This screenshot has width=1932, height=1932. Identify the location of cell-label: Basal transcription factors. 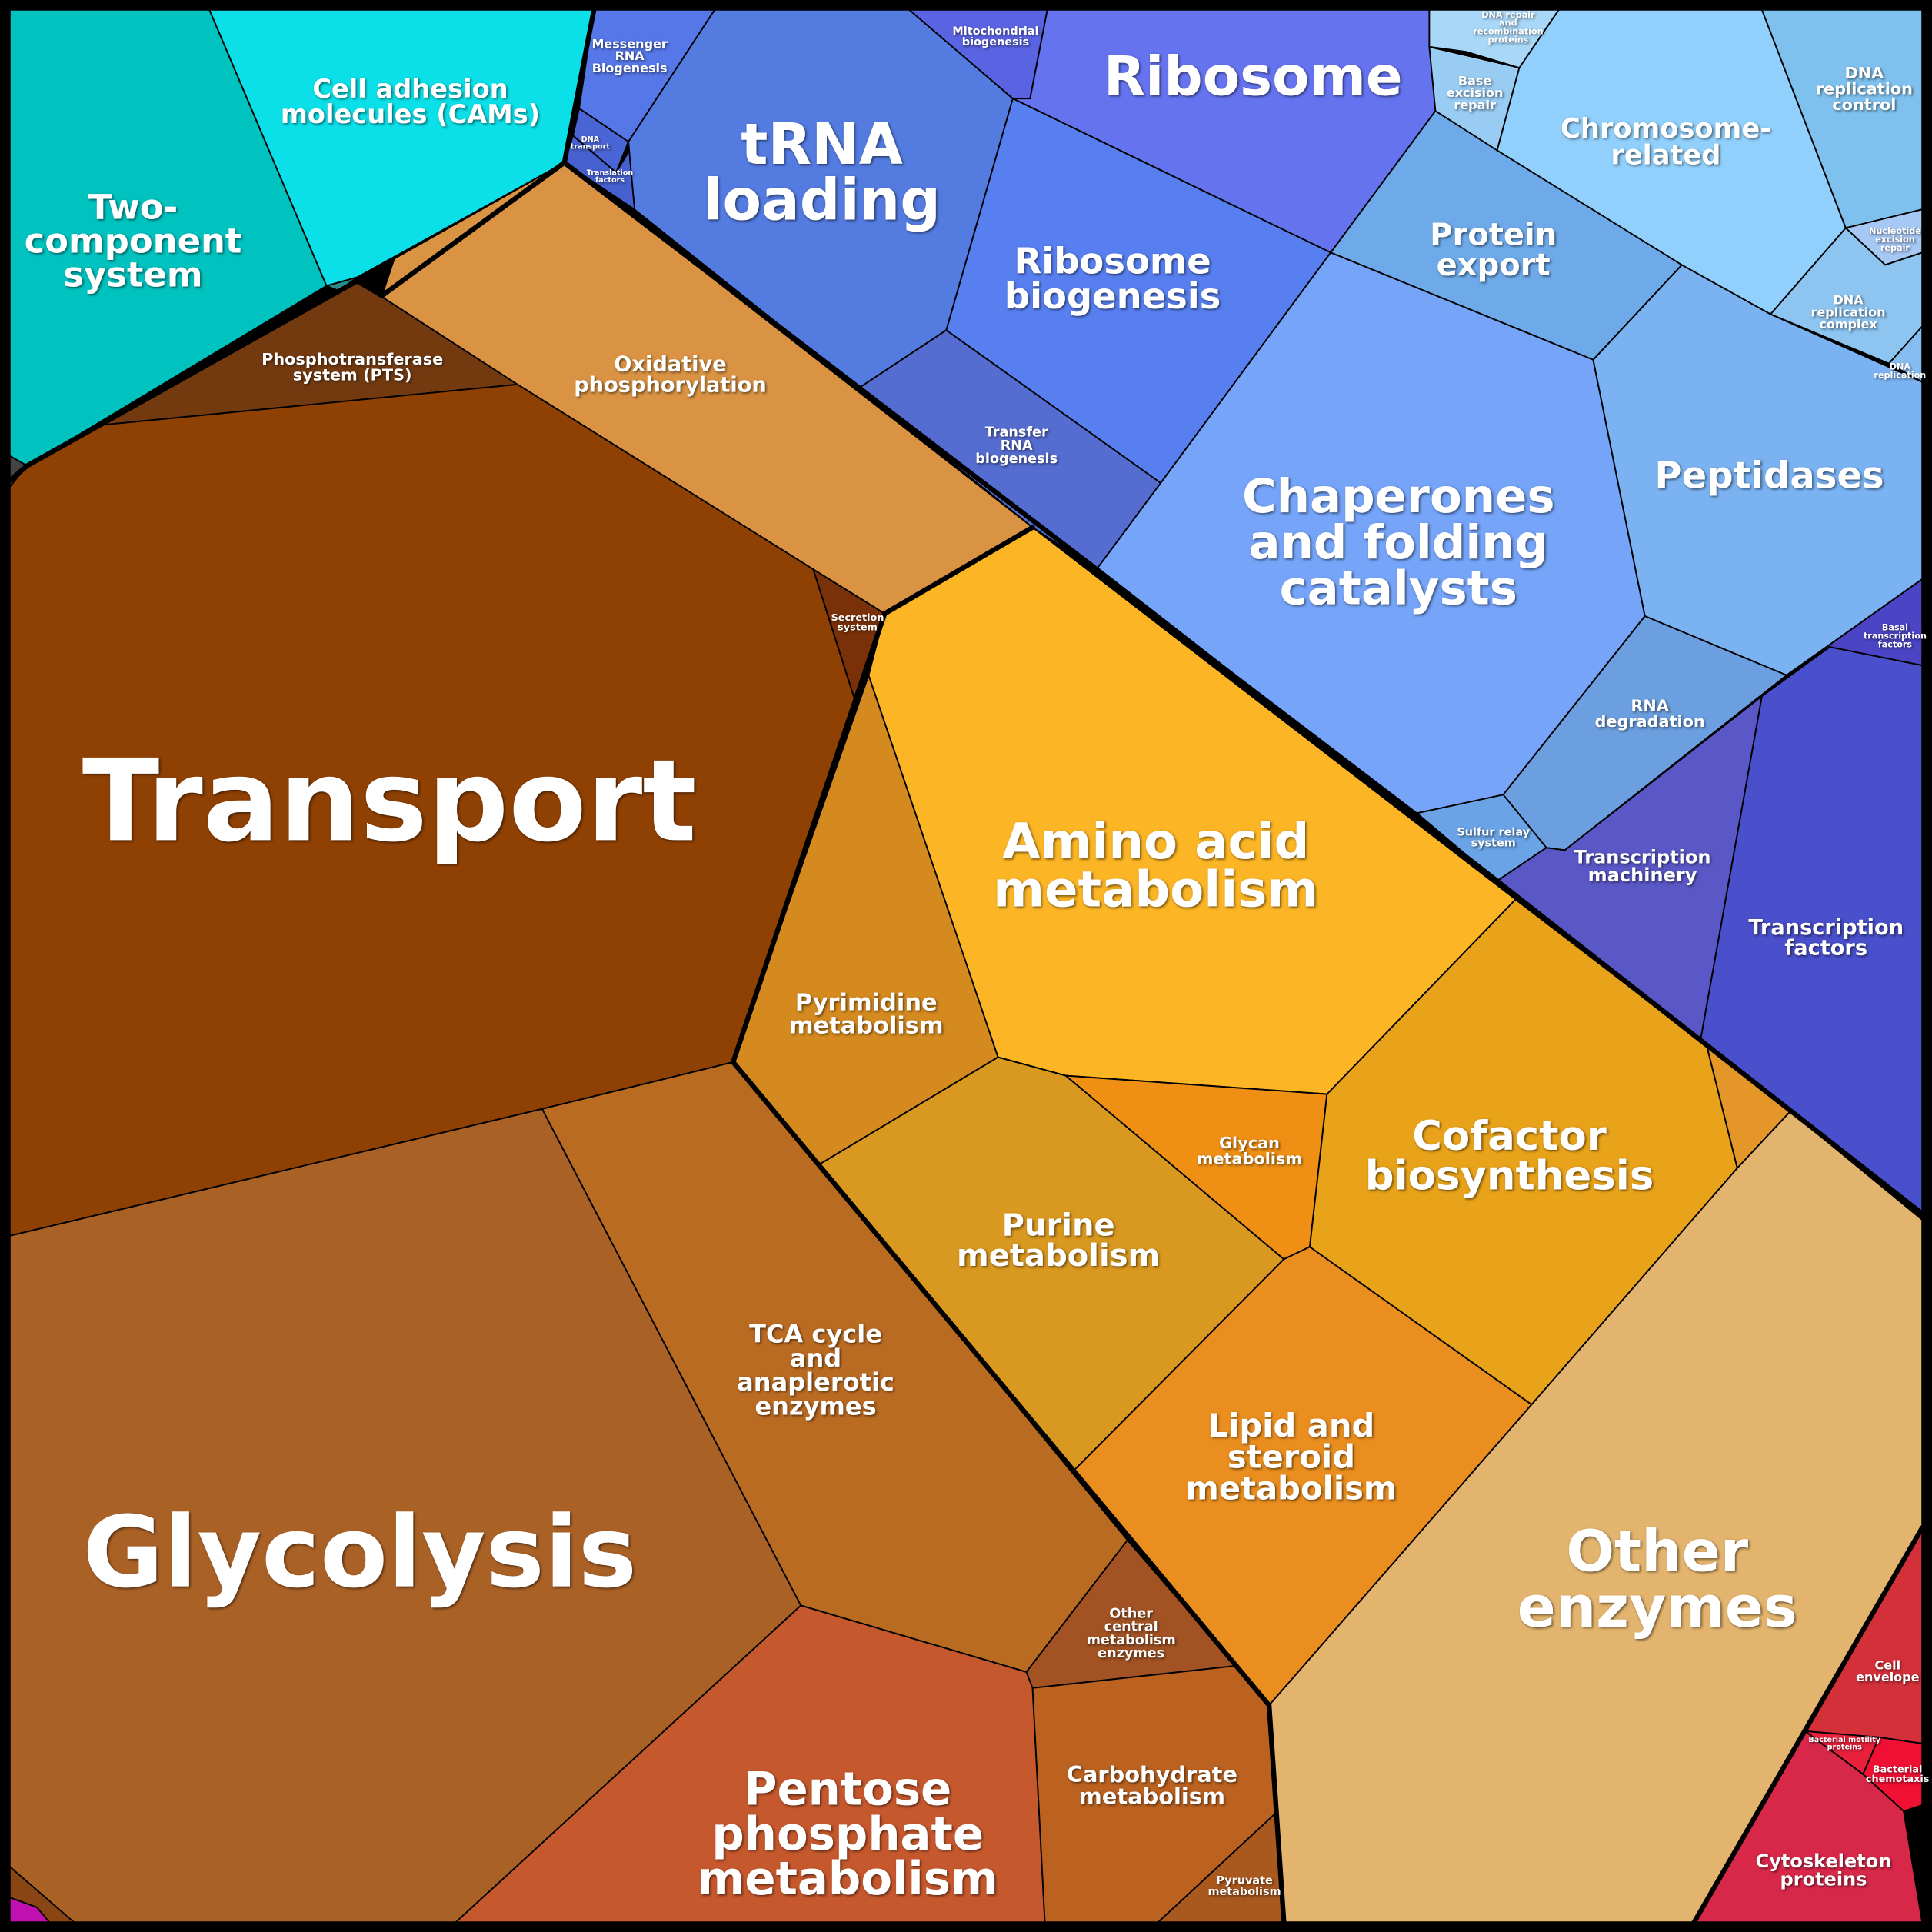
(1895, 635).